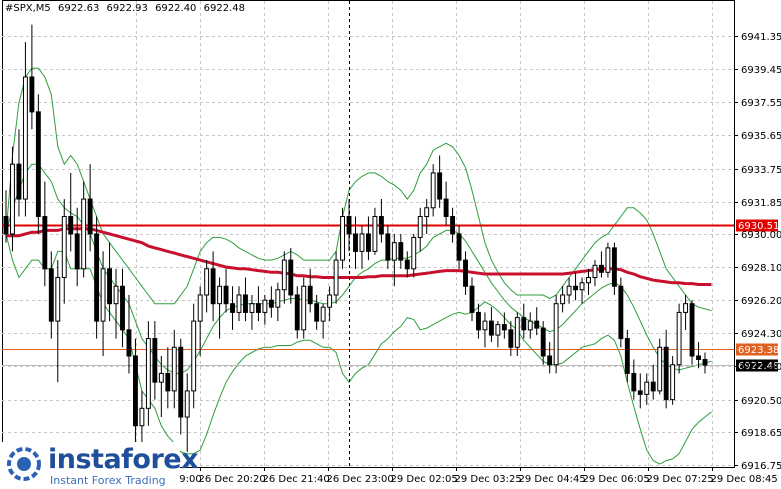  Describe the element at coordinates (761, 170) in the screenshot. I see `price-tick-label: 6933.75` at that location.